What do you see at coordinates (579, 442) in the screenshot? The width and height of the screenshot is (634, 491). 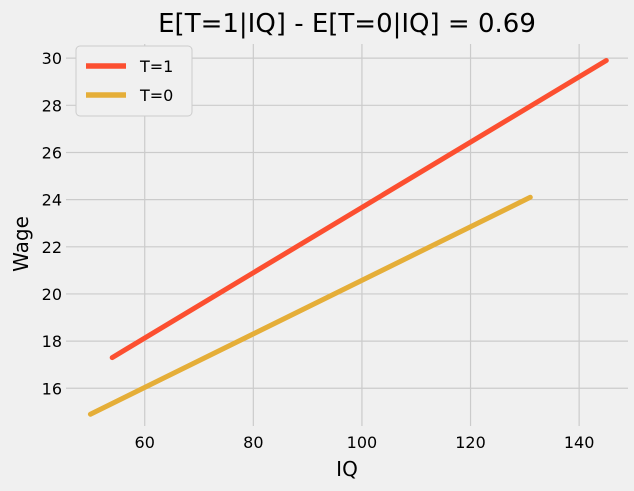 I see `x-tick-label: 140` at bounding box center [579, 442].